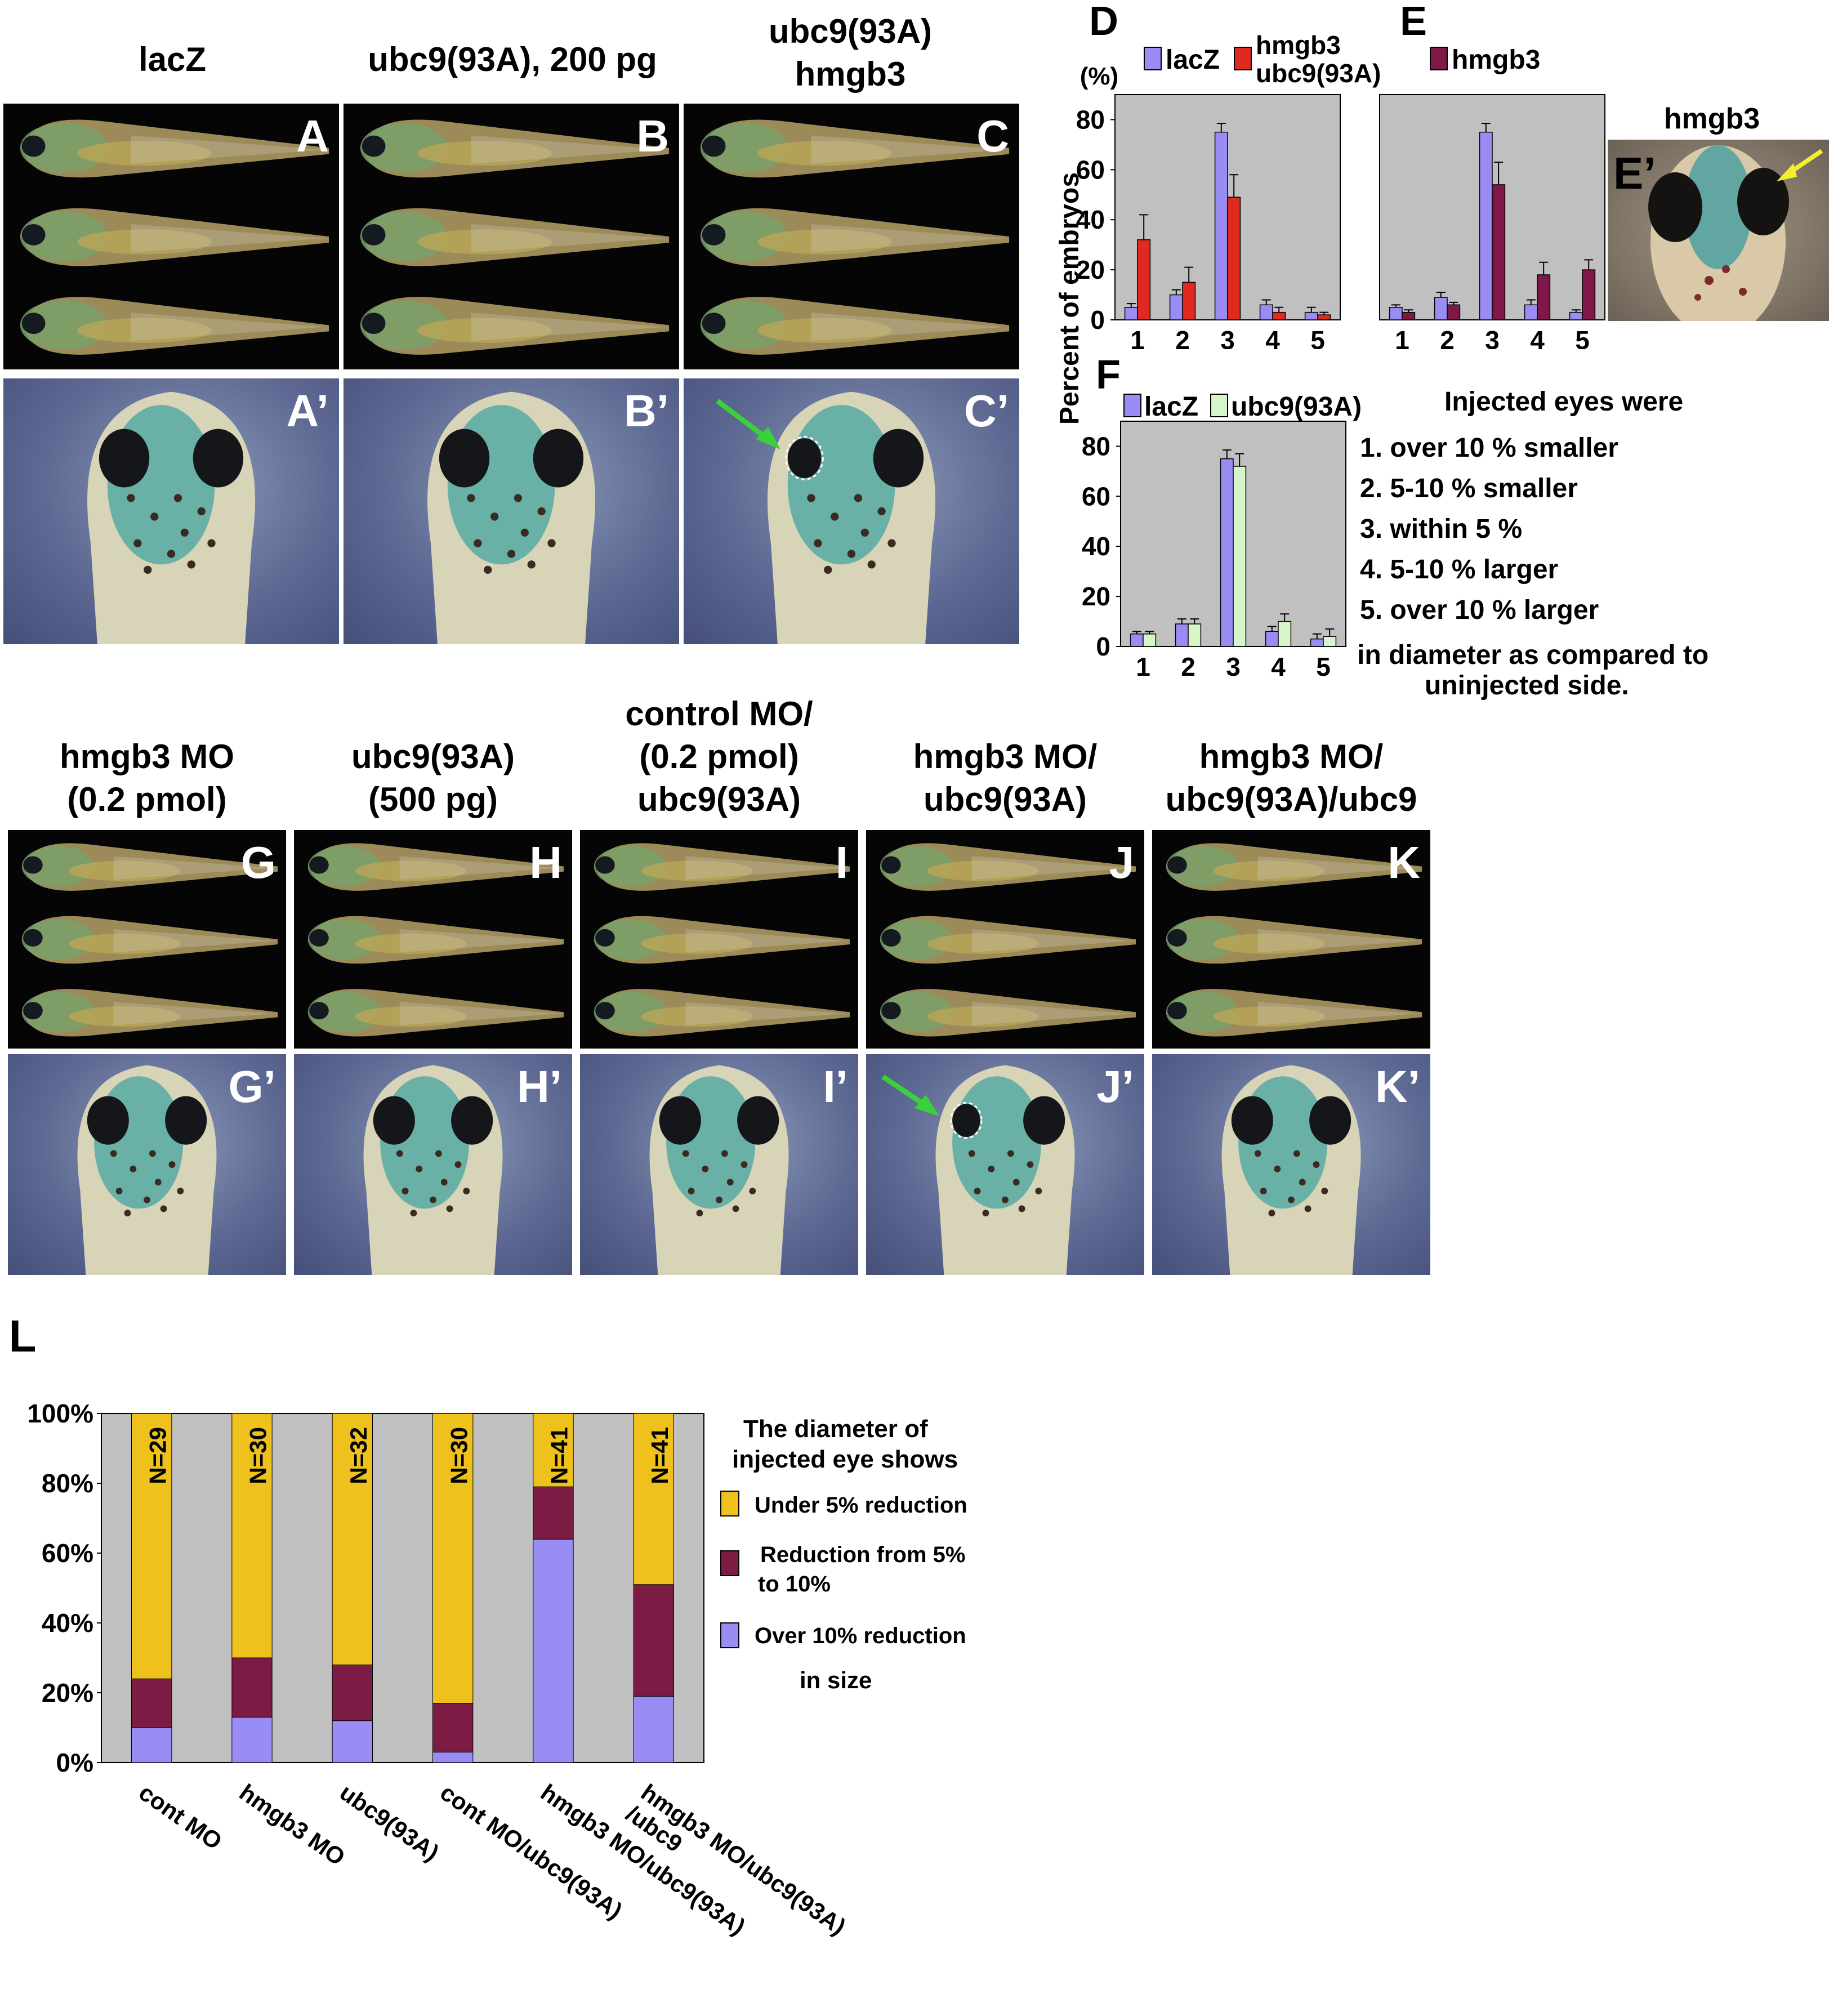 The height and width of the screenshot is (2016, 1829). Describe the element at coordinates (729, 1504) in the screenshot. I see `legend-swatch-under5` at that location.